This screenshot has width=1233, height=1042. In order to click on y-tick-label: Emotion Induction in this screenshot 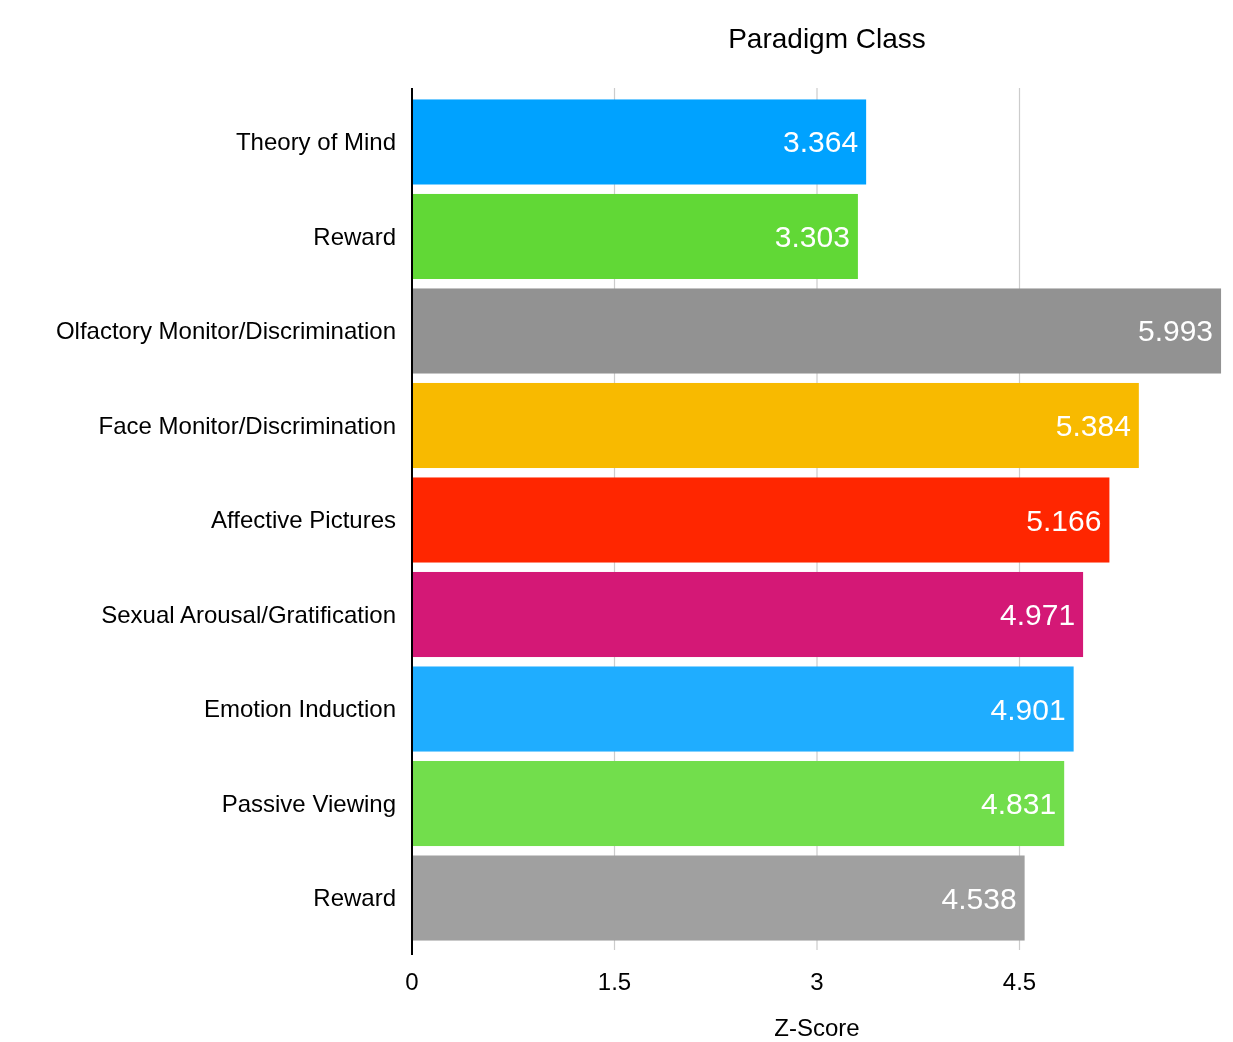, I will do `click(299, 709)`.